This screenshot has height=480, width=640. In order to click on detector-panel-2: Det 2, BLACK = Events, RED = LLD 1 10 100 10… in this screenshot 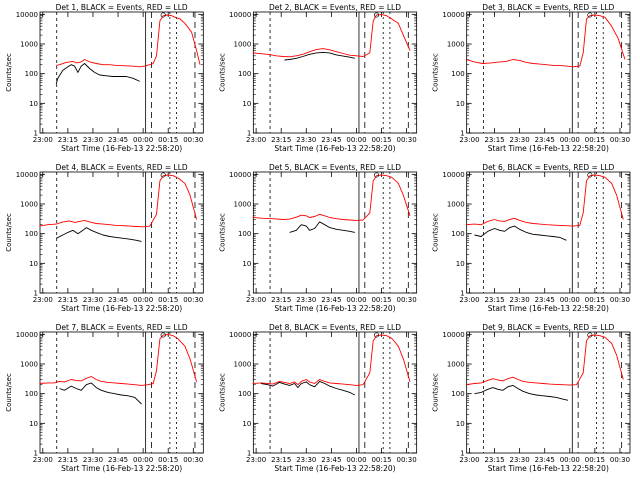, I will do `click(318, 78)`.